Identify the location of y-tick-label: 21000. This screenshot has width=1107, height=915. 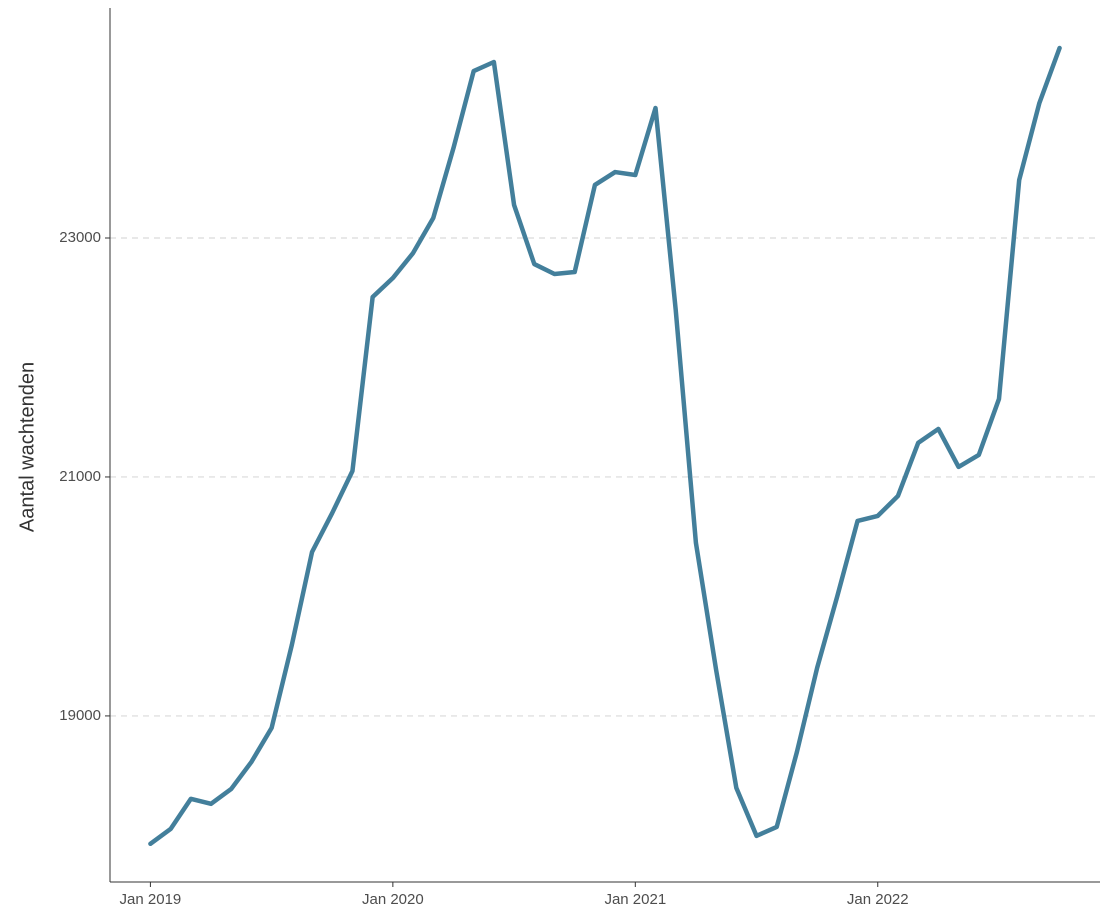
(80, 476).